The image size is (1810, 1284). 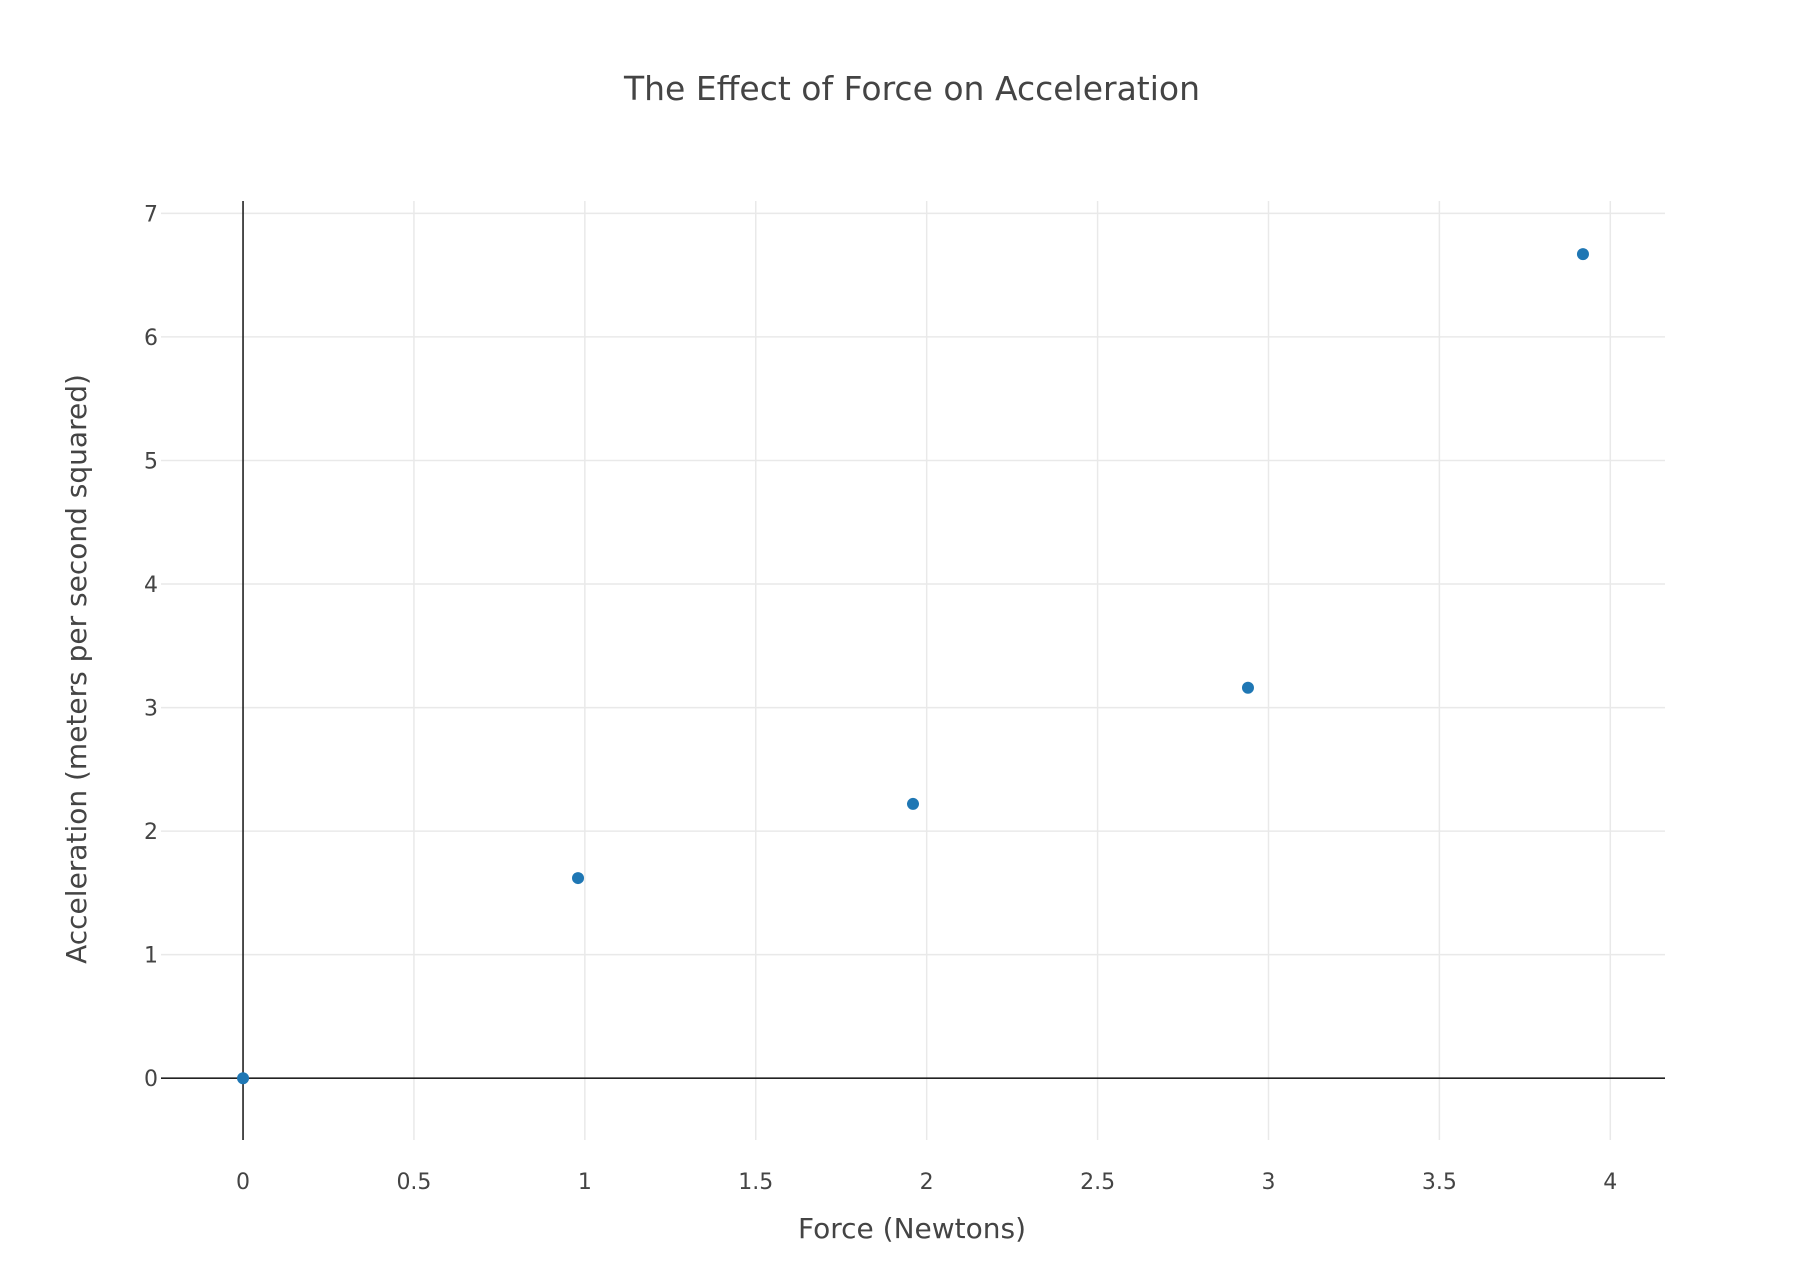 I want to click on y-tick-label: 0, so click(x=151, y=1079).